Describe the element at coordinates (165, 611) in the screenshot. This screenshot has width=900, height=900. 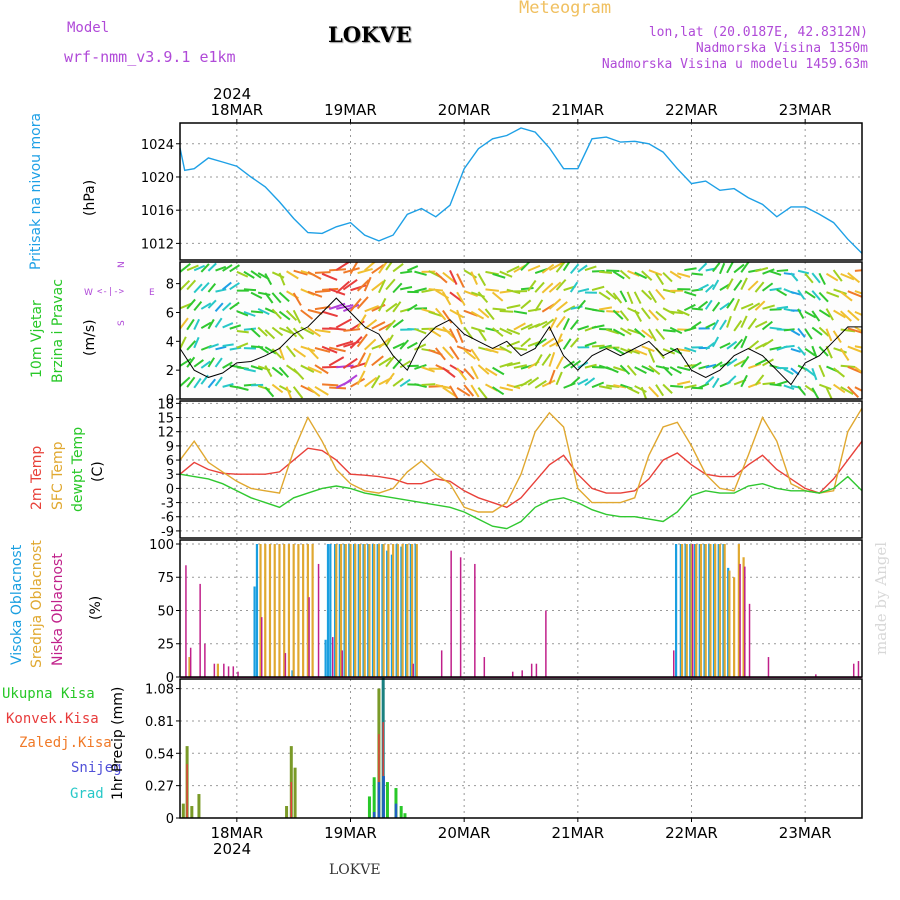
I see `y-tick-label: 50` at that location.